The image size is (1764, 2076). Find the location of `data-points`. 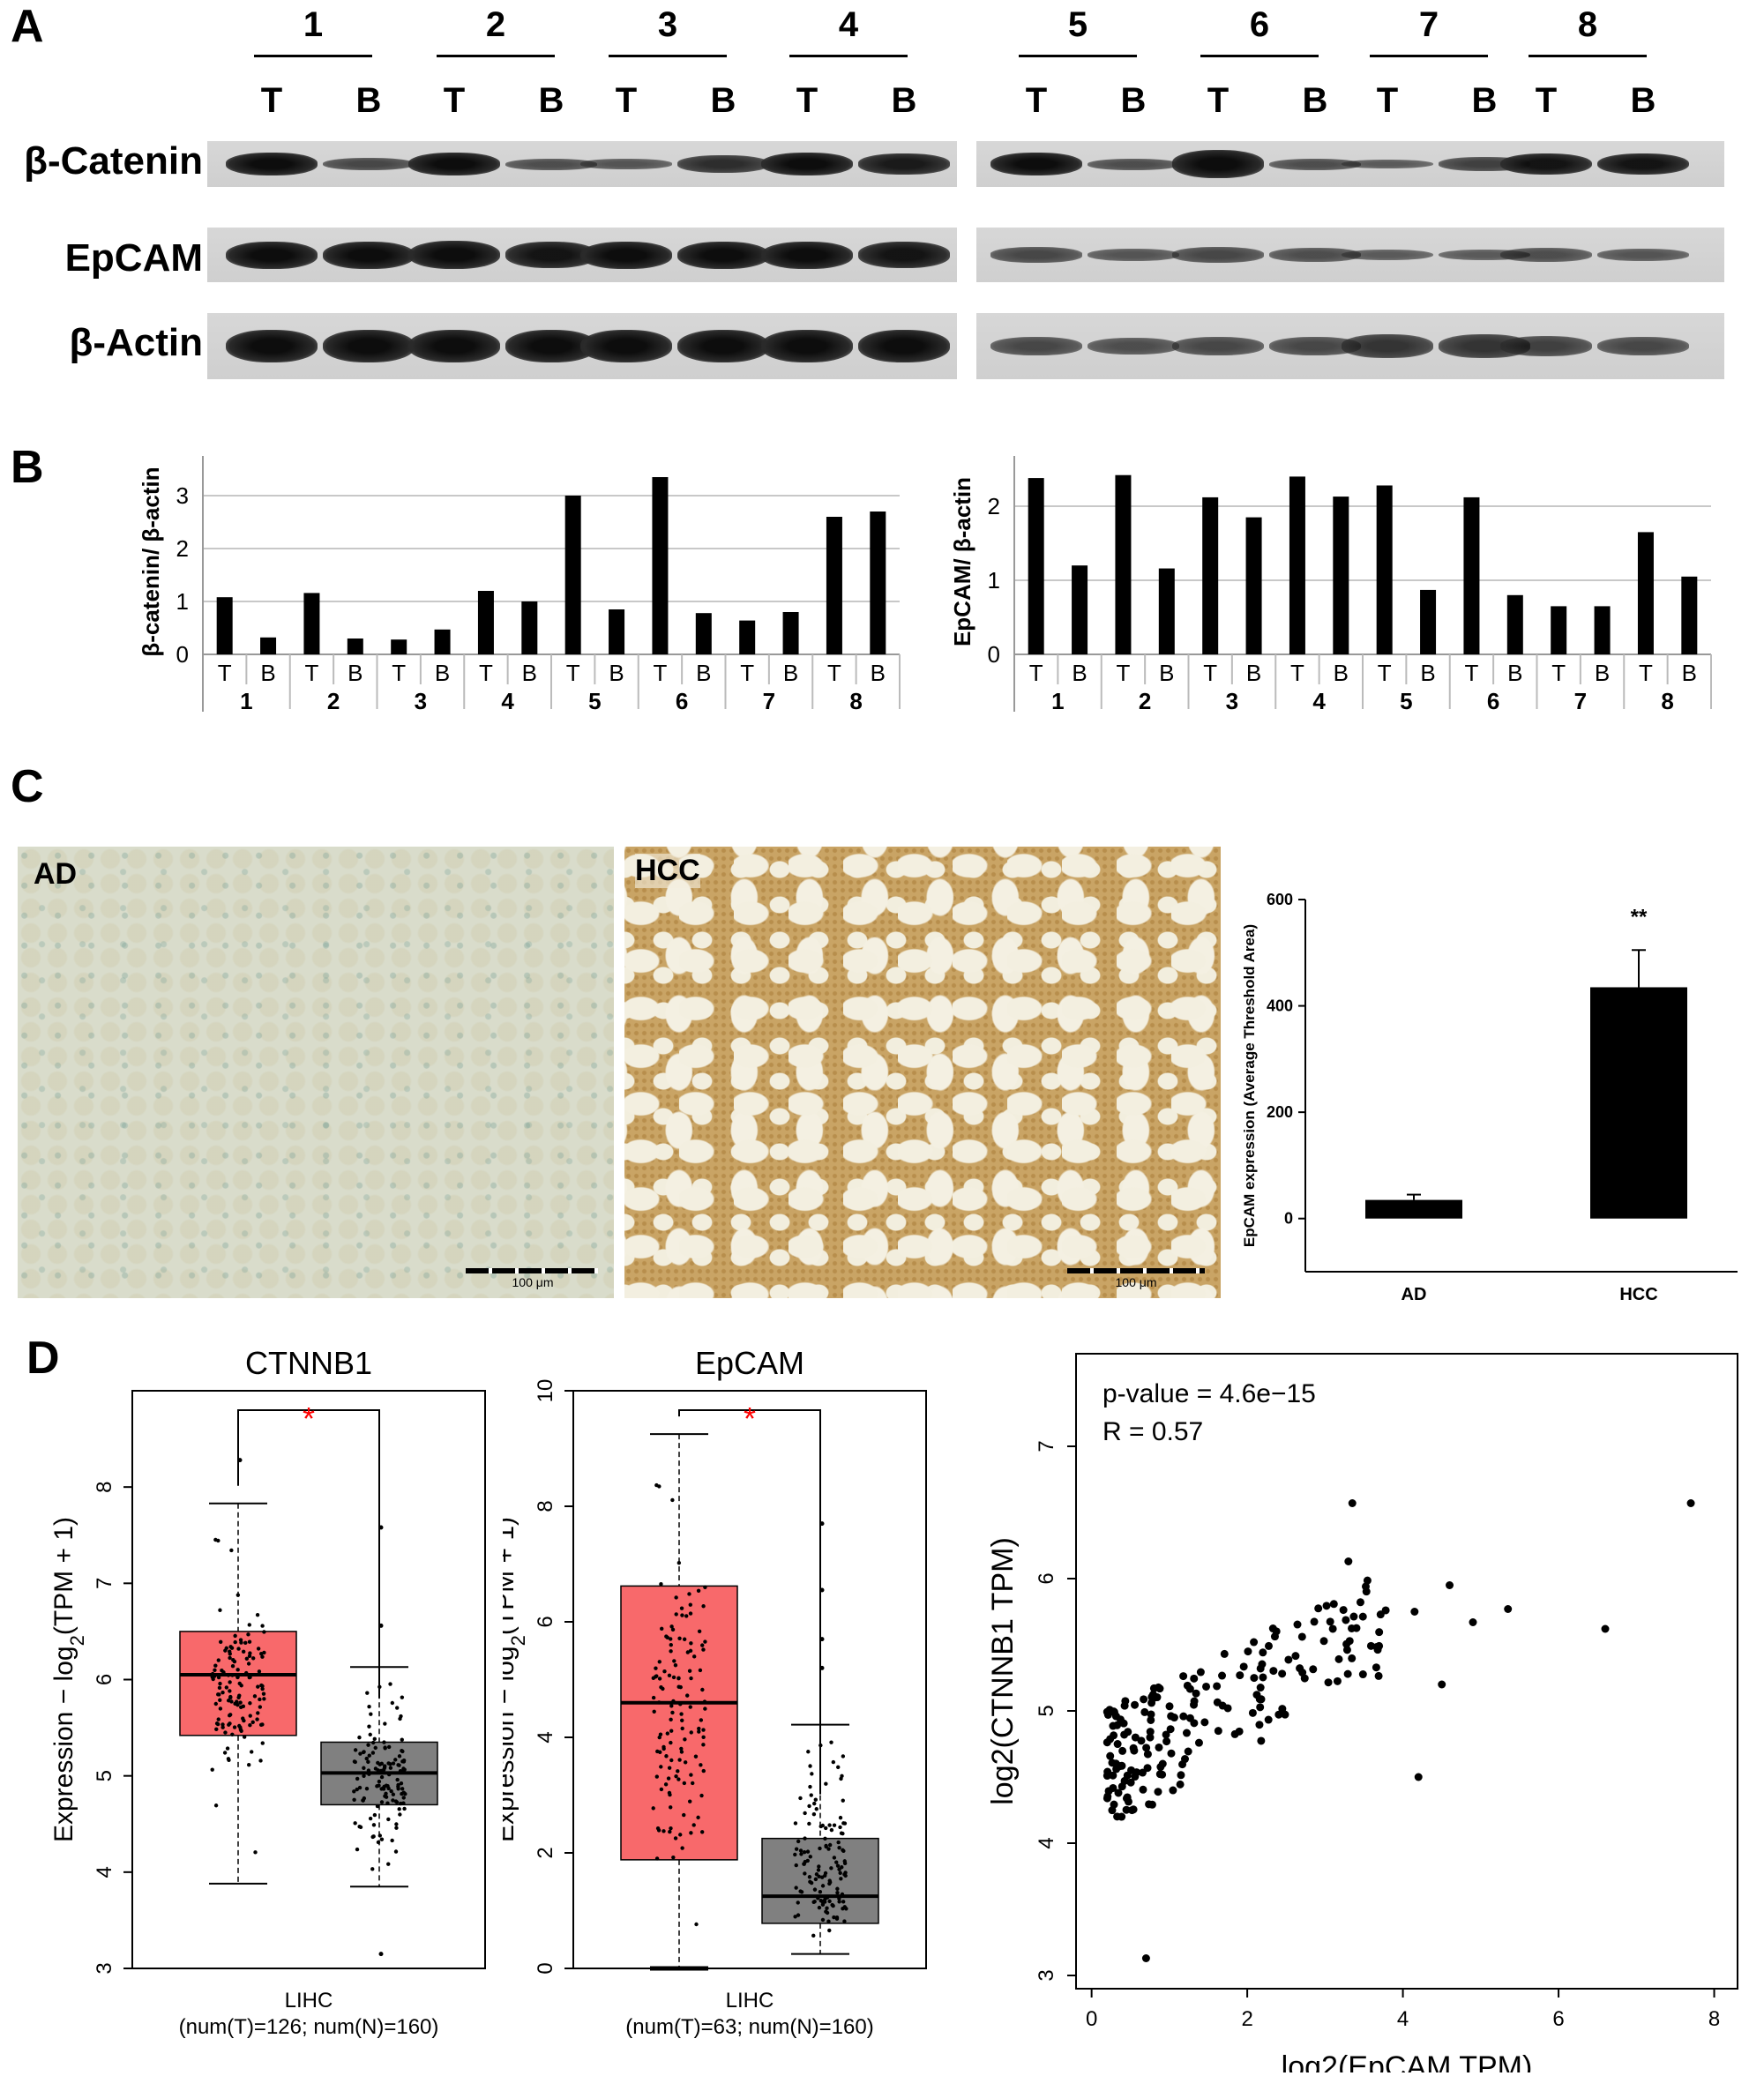

data-points is located at coordinates (379, 1741).